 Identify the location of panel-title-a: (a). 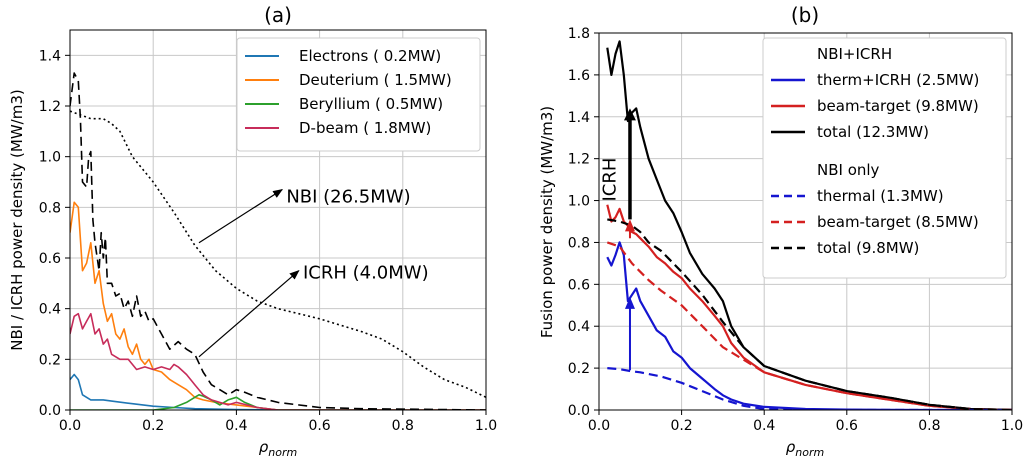
(278, 15).